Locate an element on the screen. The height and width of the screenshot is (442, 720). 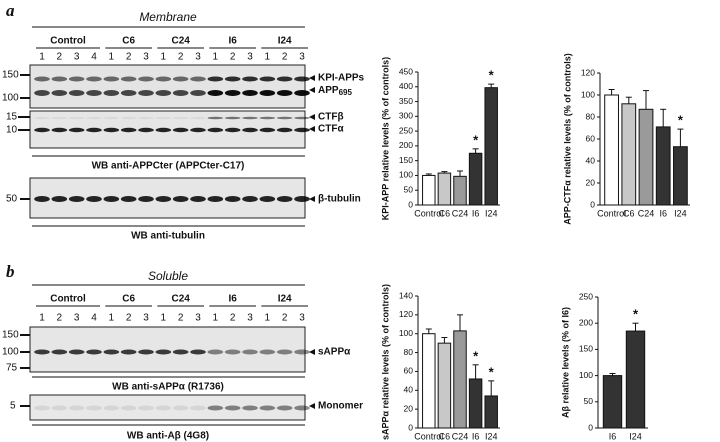
y-tick-label: 50 is located at coordinates (409, 189).